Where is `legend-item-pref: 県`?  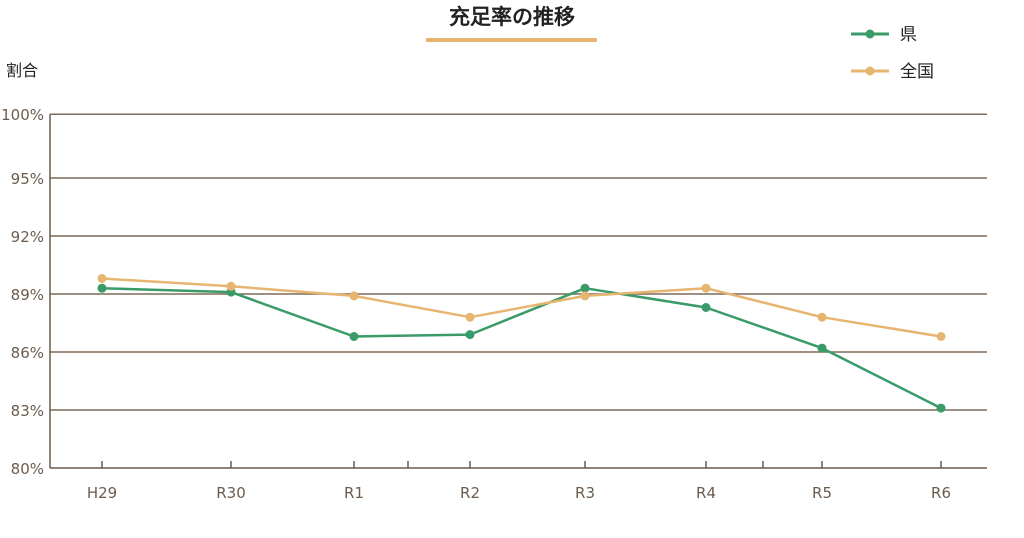
legend-item-pref: 県 is located at coordinates (884, 35).